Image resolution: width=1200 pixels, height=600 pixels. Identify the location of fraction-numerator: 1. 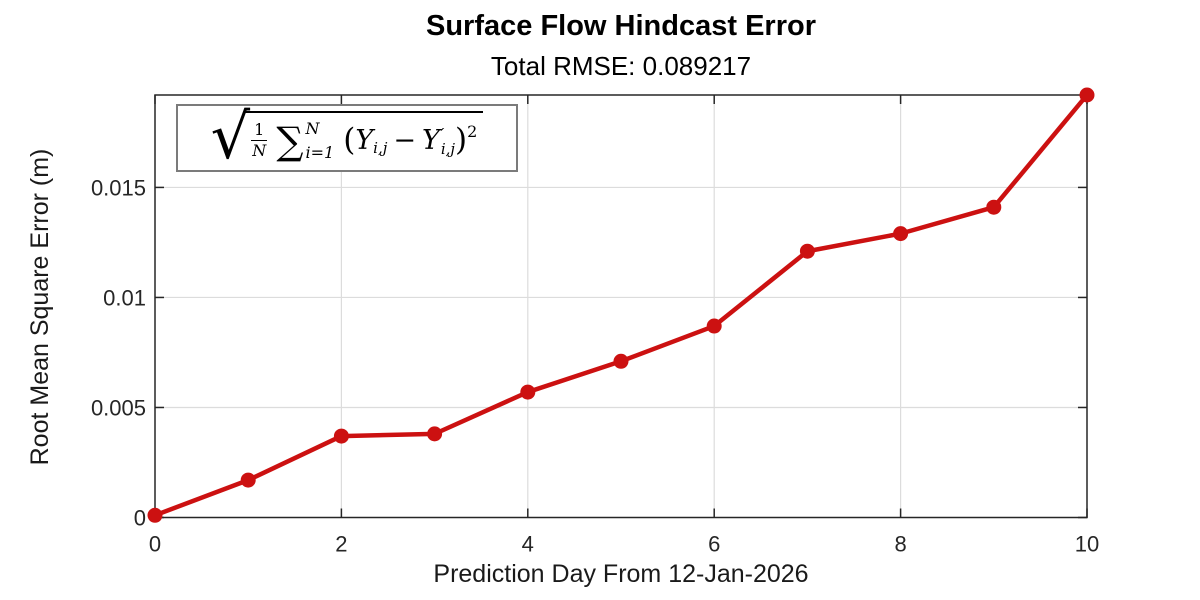
(259, 131).